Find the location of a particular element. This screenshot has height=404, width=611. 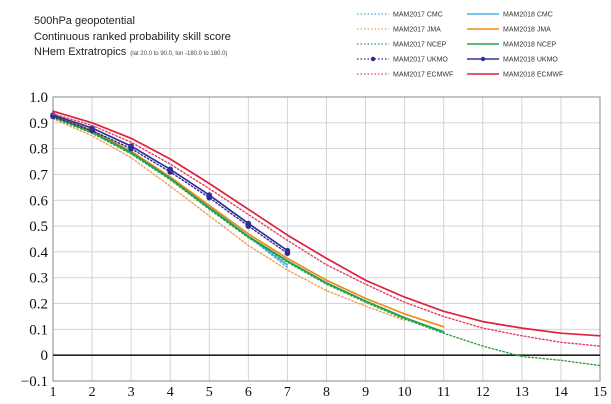

legend-item: MAM2018 UKMO is located at coordinates (512, 60).